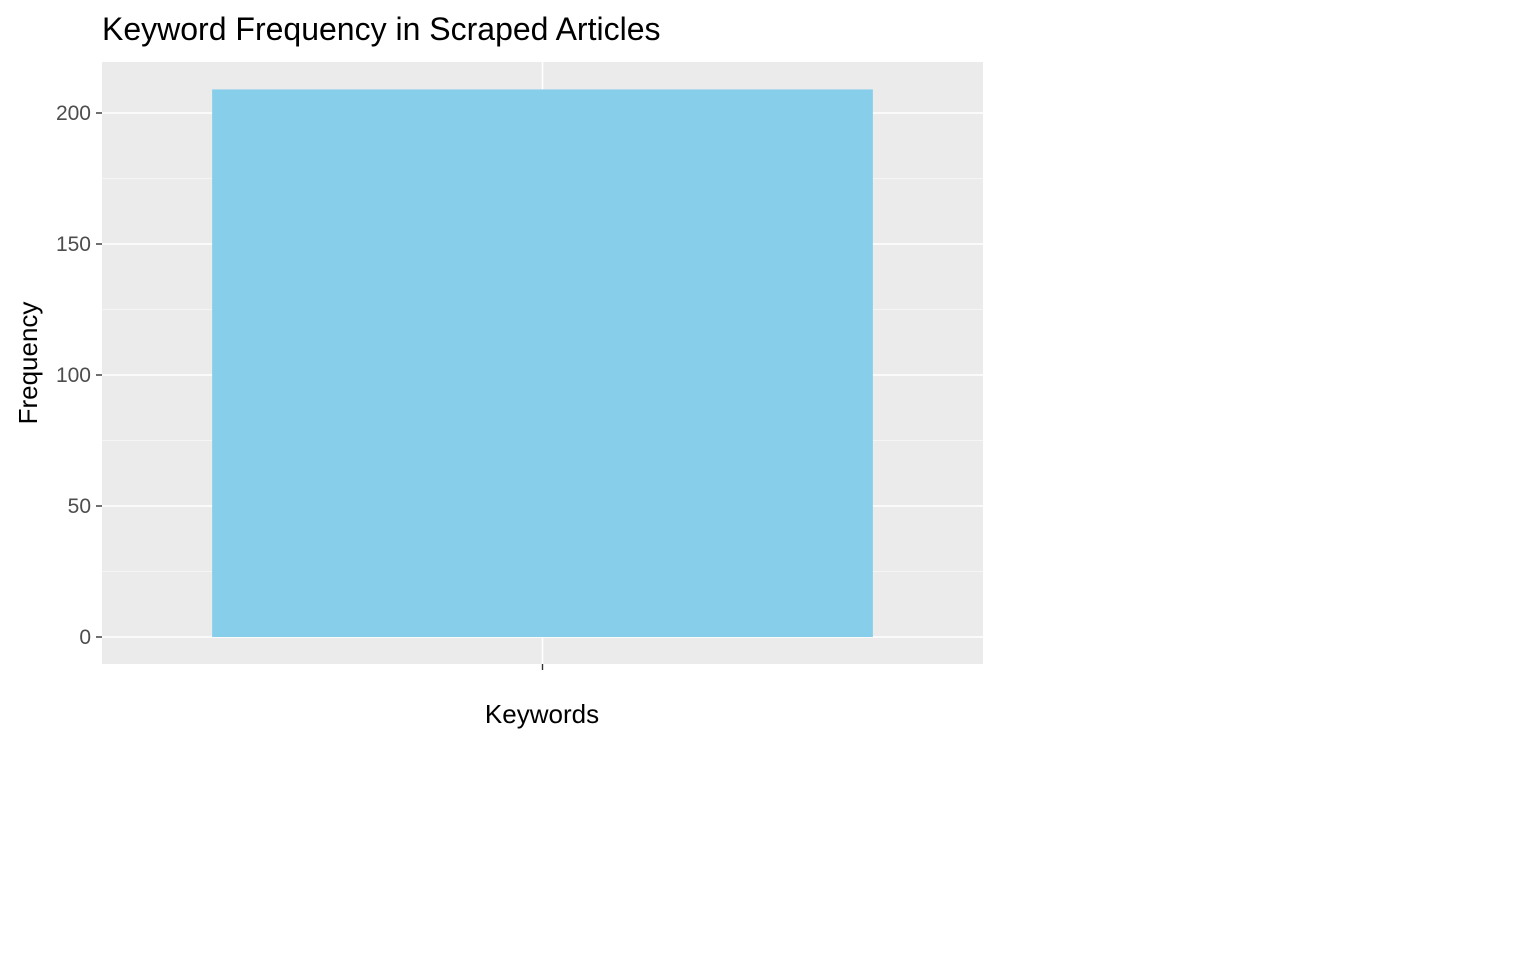 This screenshot has height=960, width=1536. Describe the element at coordinates (73, 375) in the screenshot. I see `y-tick-label: 100` at that location.